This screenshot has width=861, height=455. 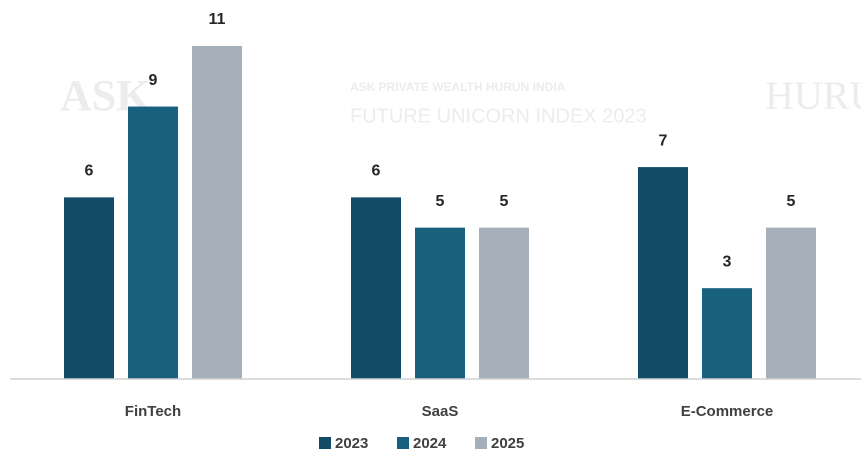 I want to click on watermark-text: HURUN, so click(x=813, y=95).